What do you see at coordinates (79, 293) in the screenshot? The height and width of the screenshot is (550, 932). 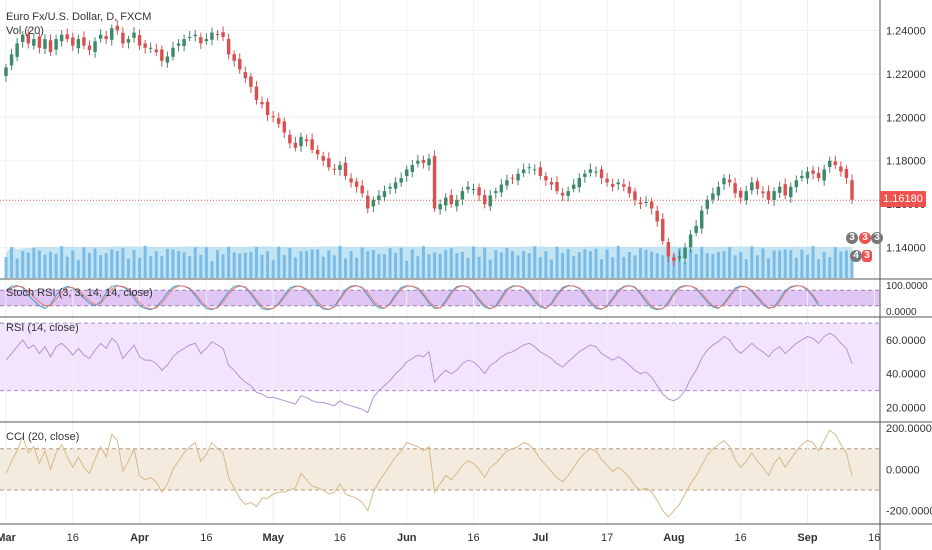 I see `stoch-rsi-label: Stoch RSI (3, 3, 14, 14, close)` at bounding box center [79, 293].